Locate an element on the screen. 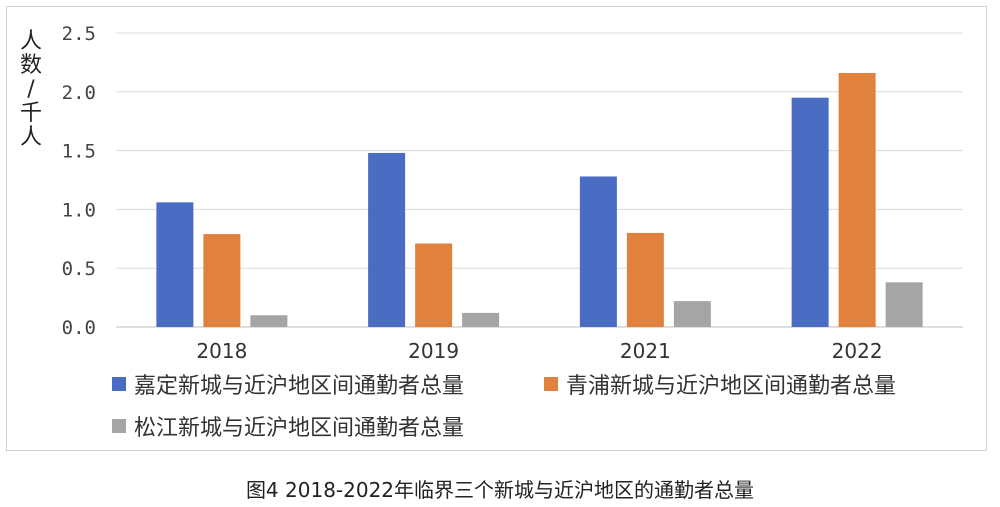 Image resolution: width=1000 pixels, height=507 pixels. y-tick-label: 0.5 is located at coordinates (79, 269).